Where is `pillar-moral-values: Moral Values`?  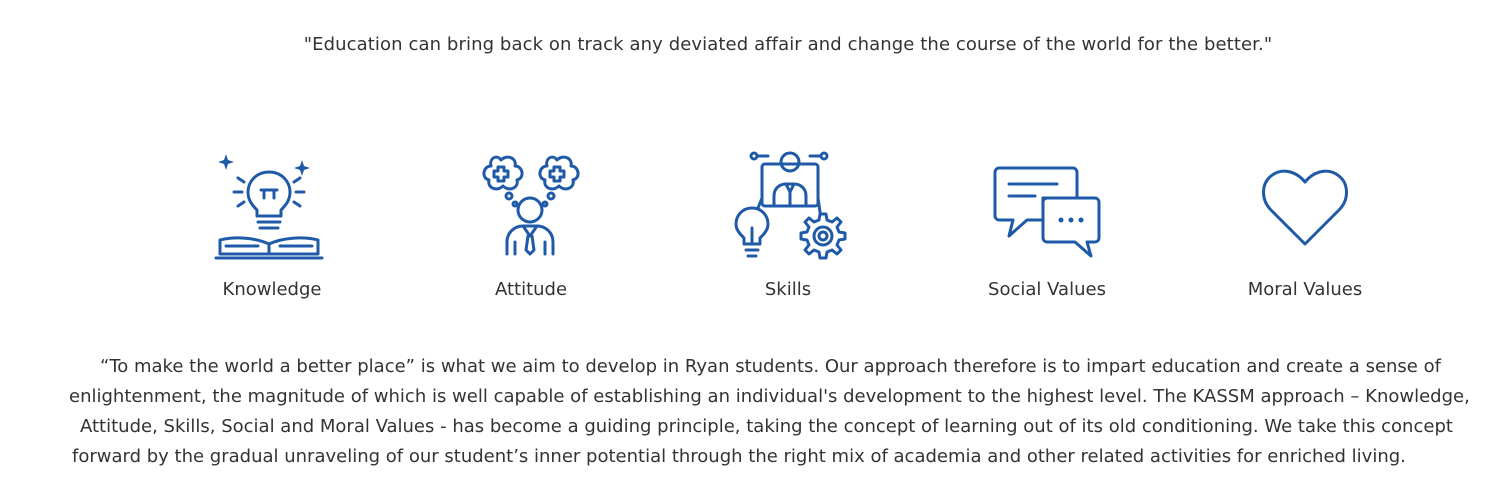 pillar-moral-values: Moral Values is located at coordinates (1305, 225).